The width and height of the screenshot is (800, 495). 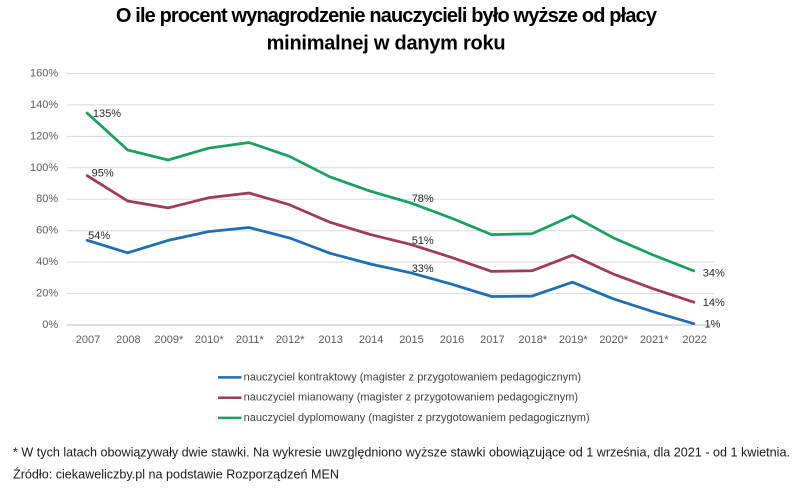 What do you see at coordinates (654, 340) in the screenshot?
I see `svg-text: 2021*` at bounding box center [654, 340].